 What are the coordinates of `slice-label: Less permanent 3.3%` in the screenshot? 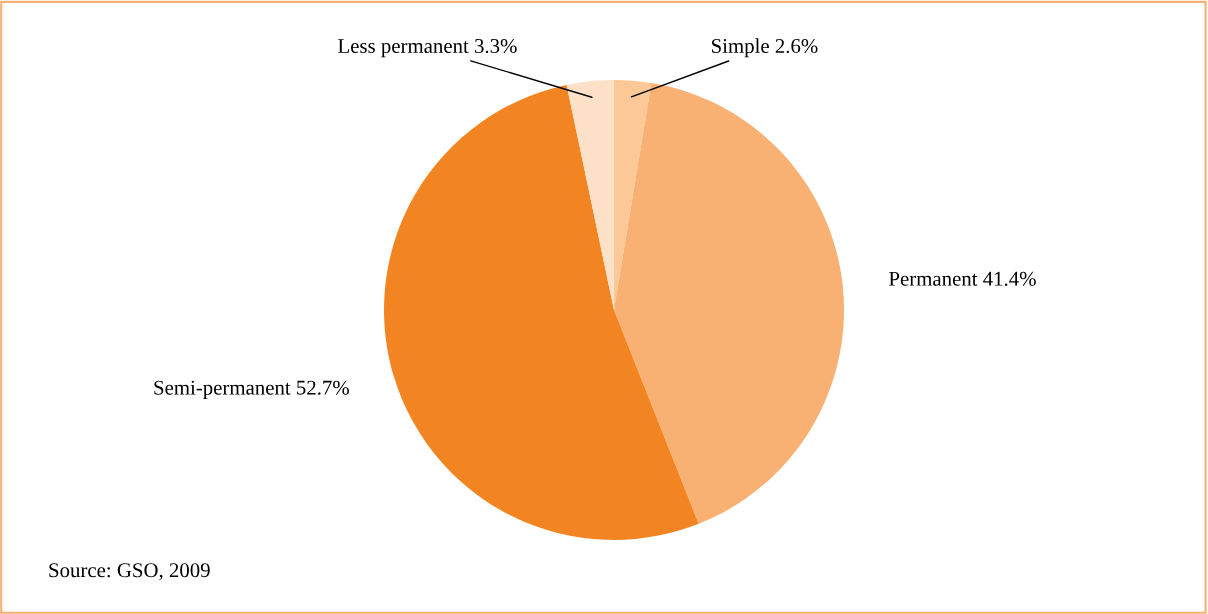 It's located at (427, 48).